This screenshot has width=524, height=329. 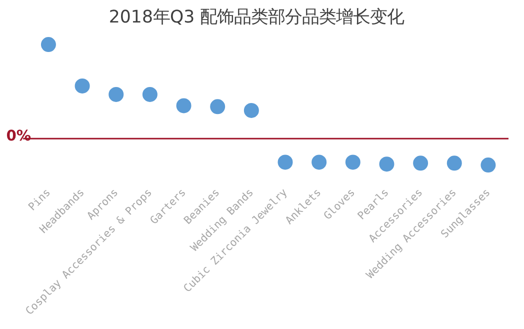 What do you see at coordinates (19, 136) in the screenshot?
I see `ref-line-label: 0%` at bounding box center [19, 136].